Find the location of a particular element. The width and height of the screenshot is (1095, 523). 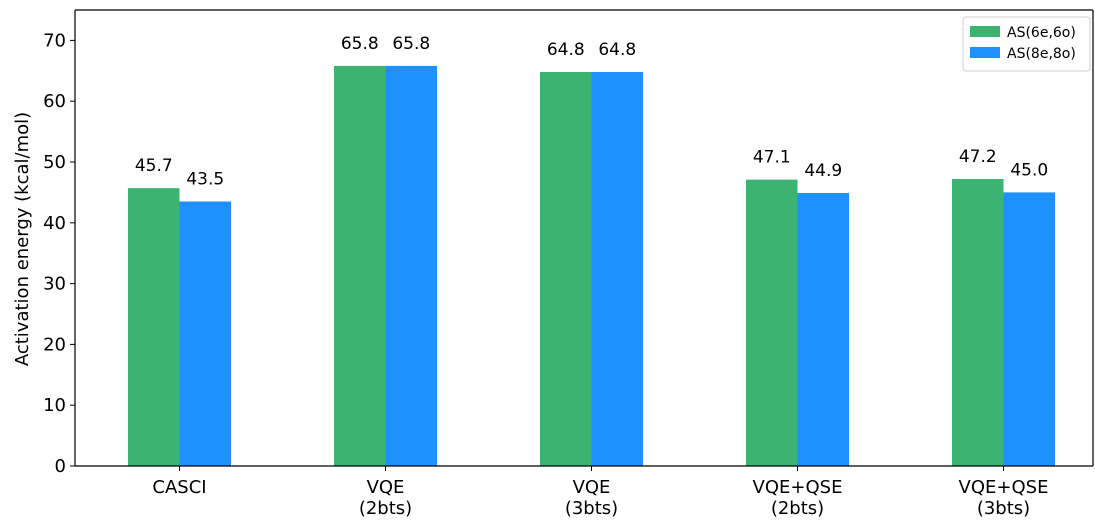

bar-series2-cat4 is located at coordinates (823, 329).